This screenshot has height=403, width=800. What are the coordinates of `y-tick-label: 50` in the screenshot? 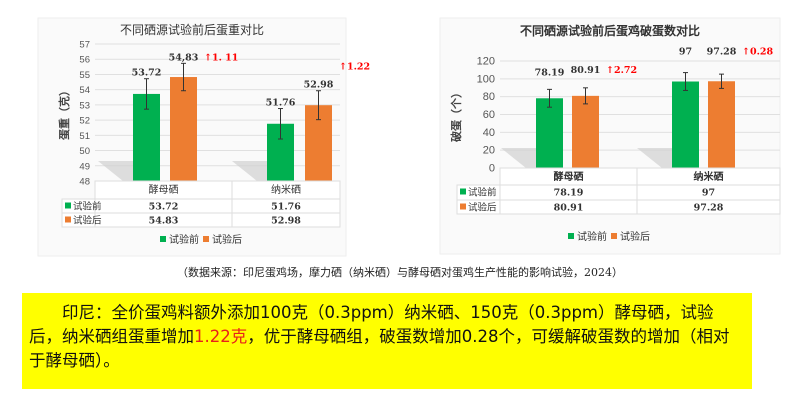 It's located at (84, 151).